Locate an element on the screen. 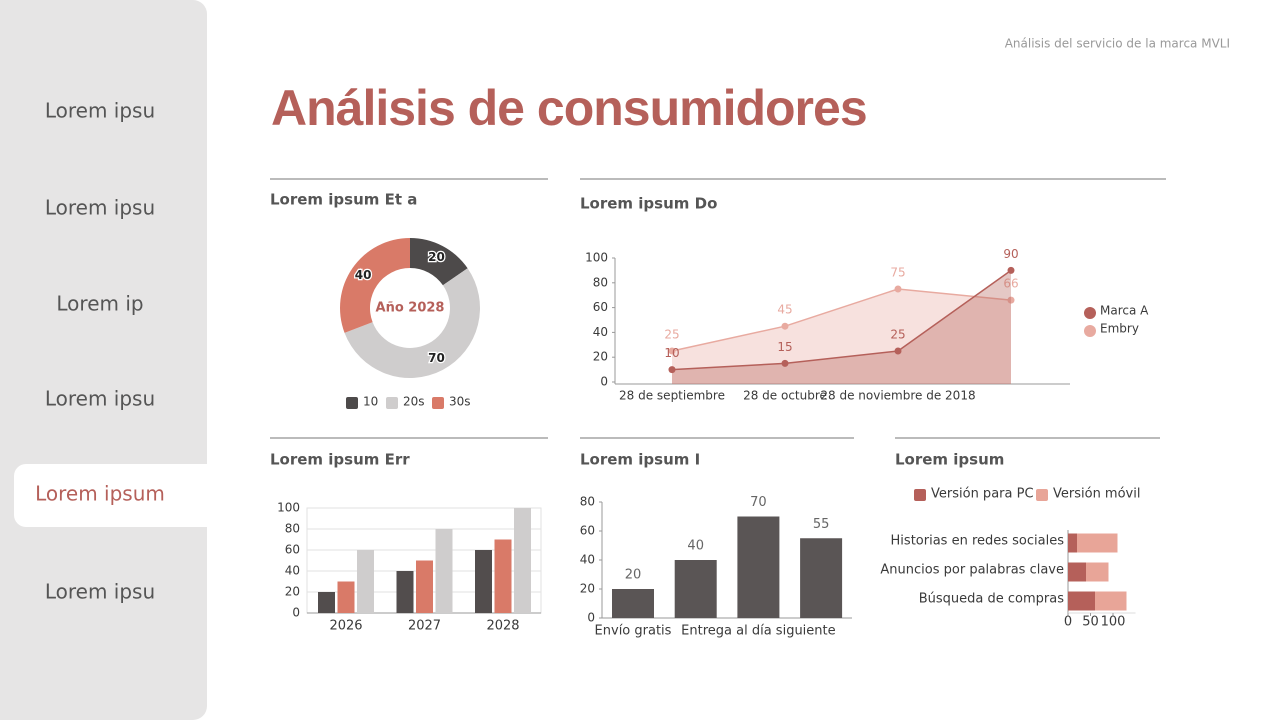  x-tick-label: 2028 is located at coordinates (502, 626).